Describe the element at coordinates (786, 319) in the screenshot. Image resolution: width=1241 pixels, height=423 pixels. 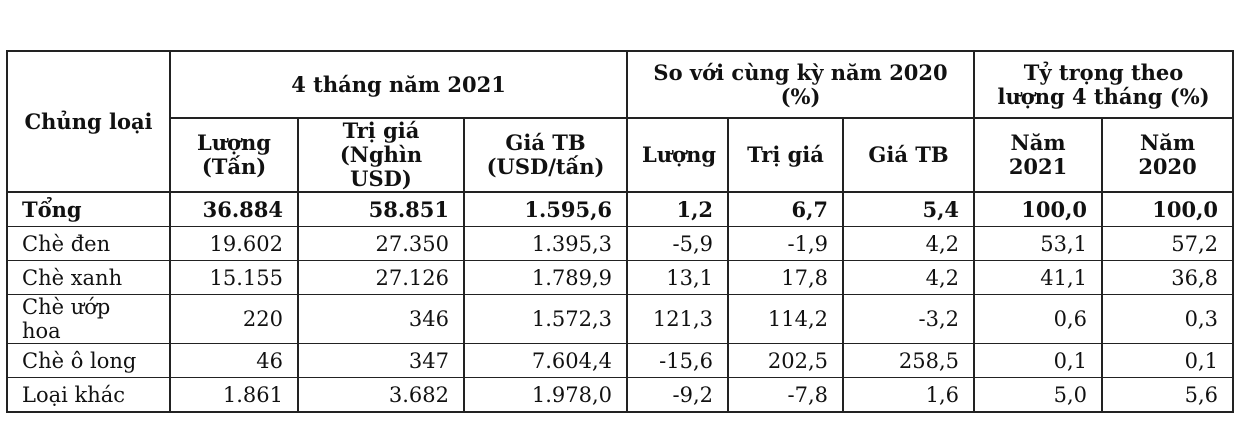
I see `cell-cmp-value: 114,2` at that location.